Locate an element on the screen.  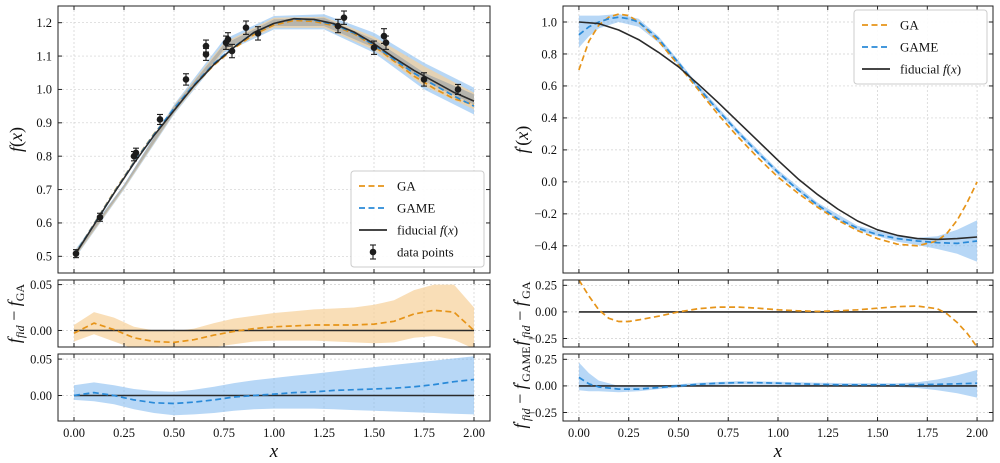
y-tick-label: 0.8 is located at coordinates (44, 156).